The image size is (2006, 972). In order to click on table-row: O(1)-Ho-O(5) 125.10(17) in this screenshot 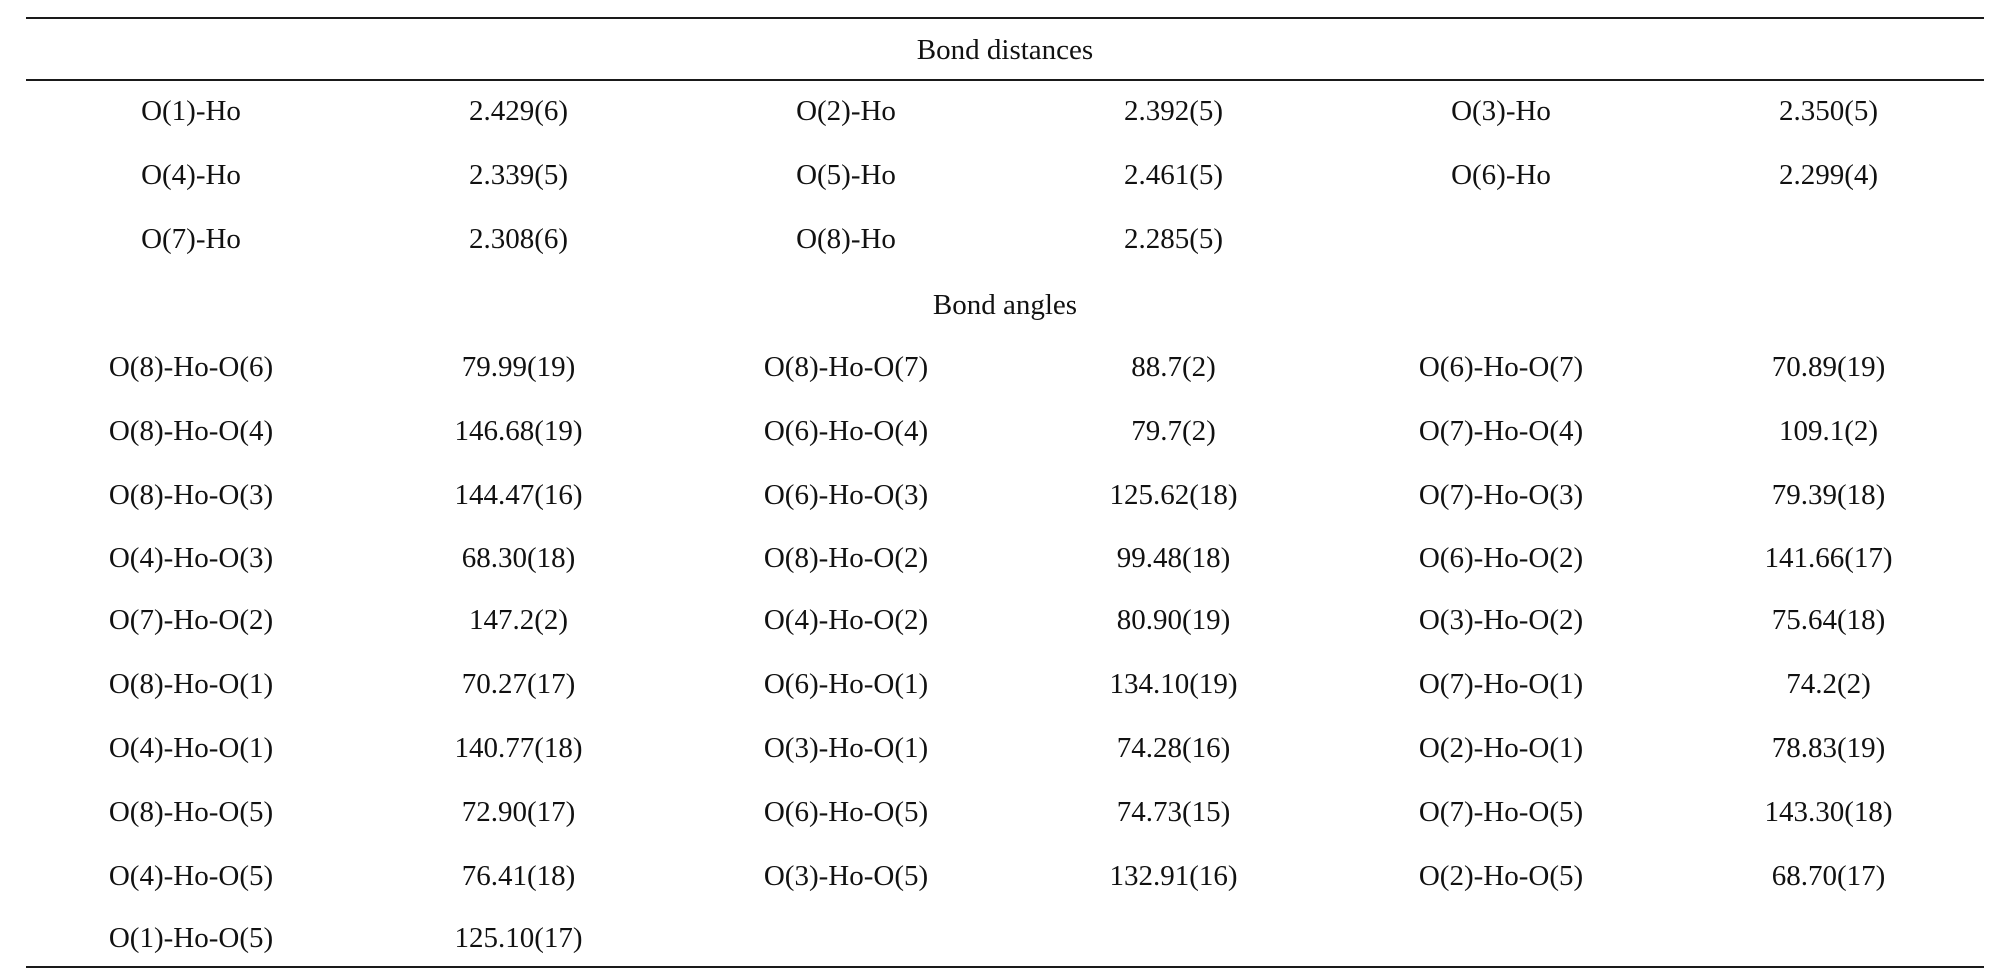, I will do `click(1005, 938)`.